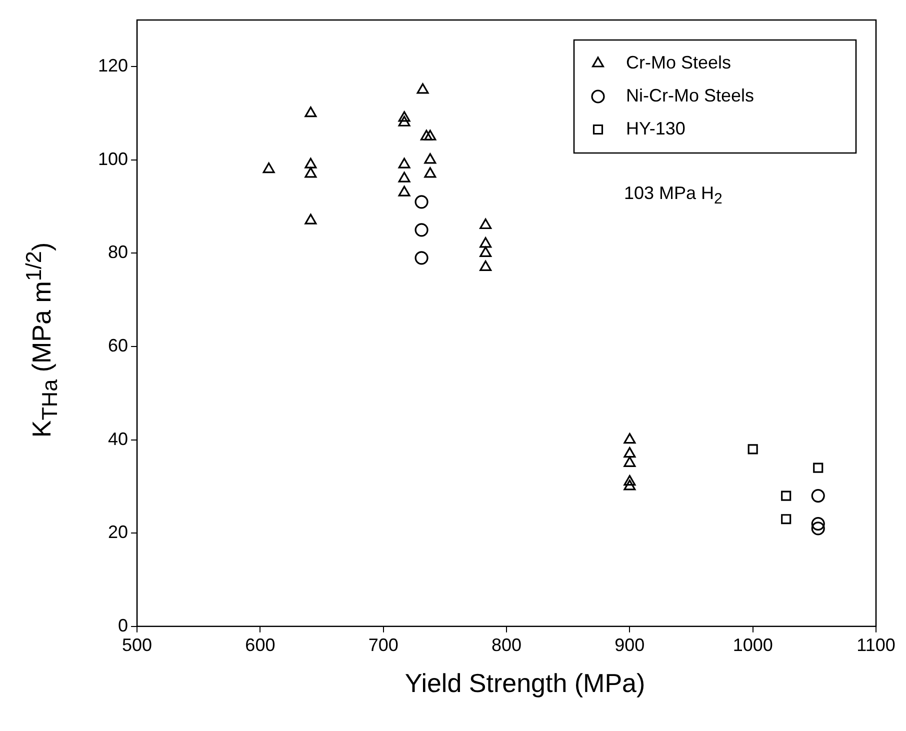 The image size is (906, 731). What do you see at coordinates (752, 645) in the screenshot?
I see `x-tick-label: 1000` at bounding box center [752, 645].